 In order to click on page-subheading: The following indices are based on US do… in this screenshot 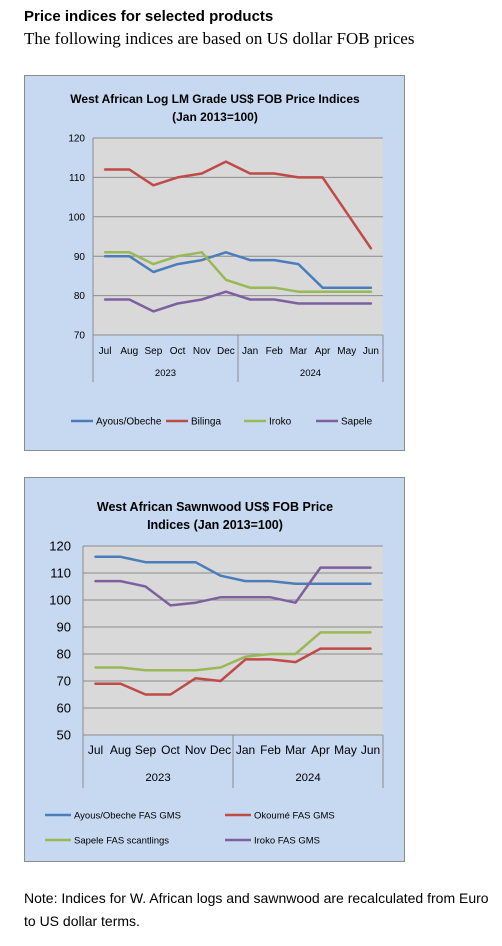, I will do `click(219, 38)`.